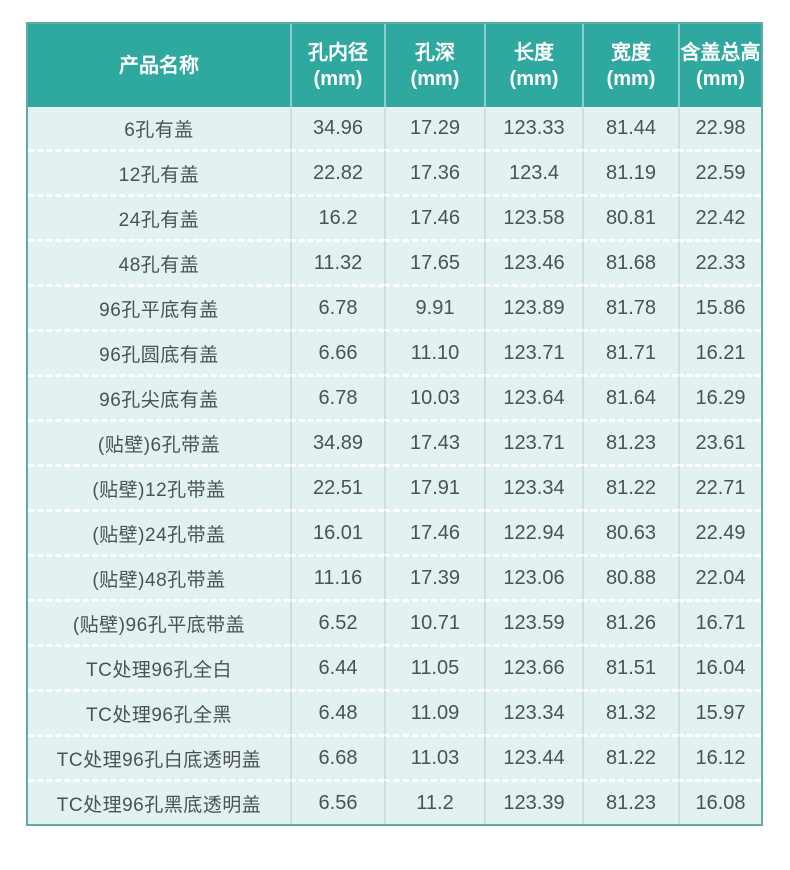 The image size is (790, 870). What do you see at coordinates (337, 351) in the screenshot?
I see `value-cell: 6.66` at bounding box center [337, 351].